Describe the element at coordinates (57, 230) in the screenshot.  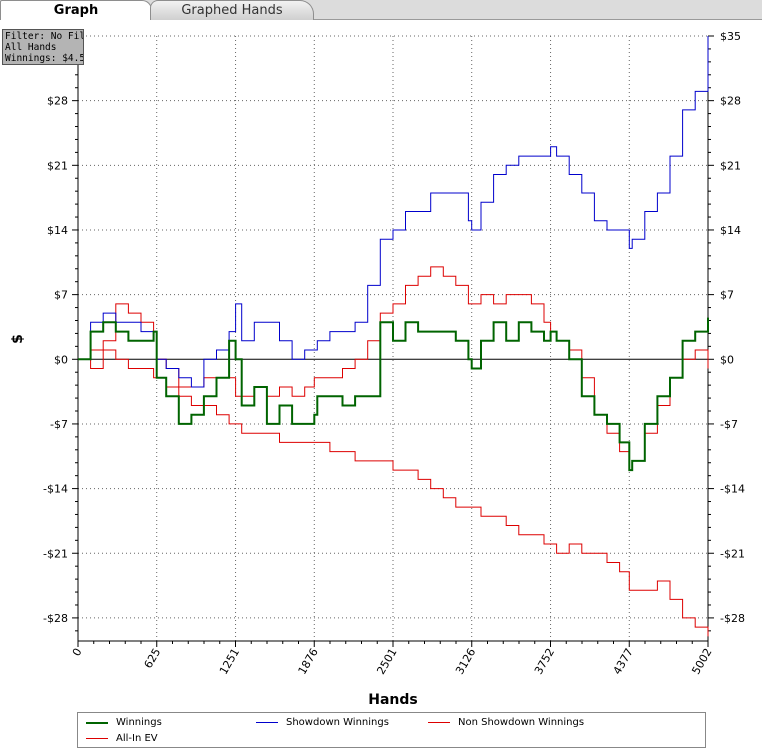
I see `y-tick-label-left: $14` at that location.